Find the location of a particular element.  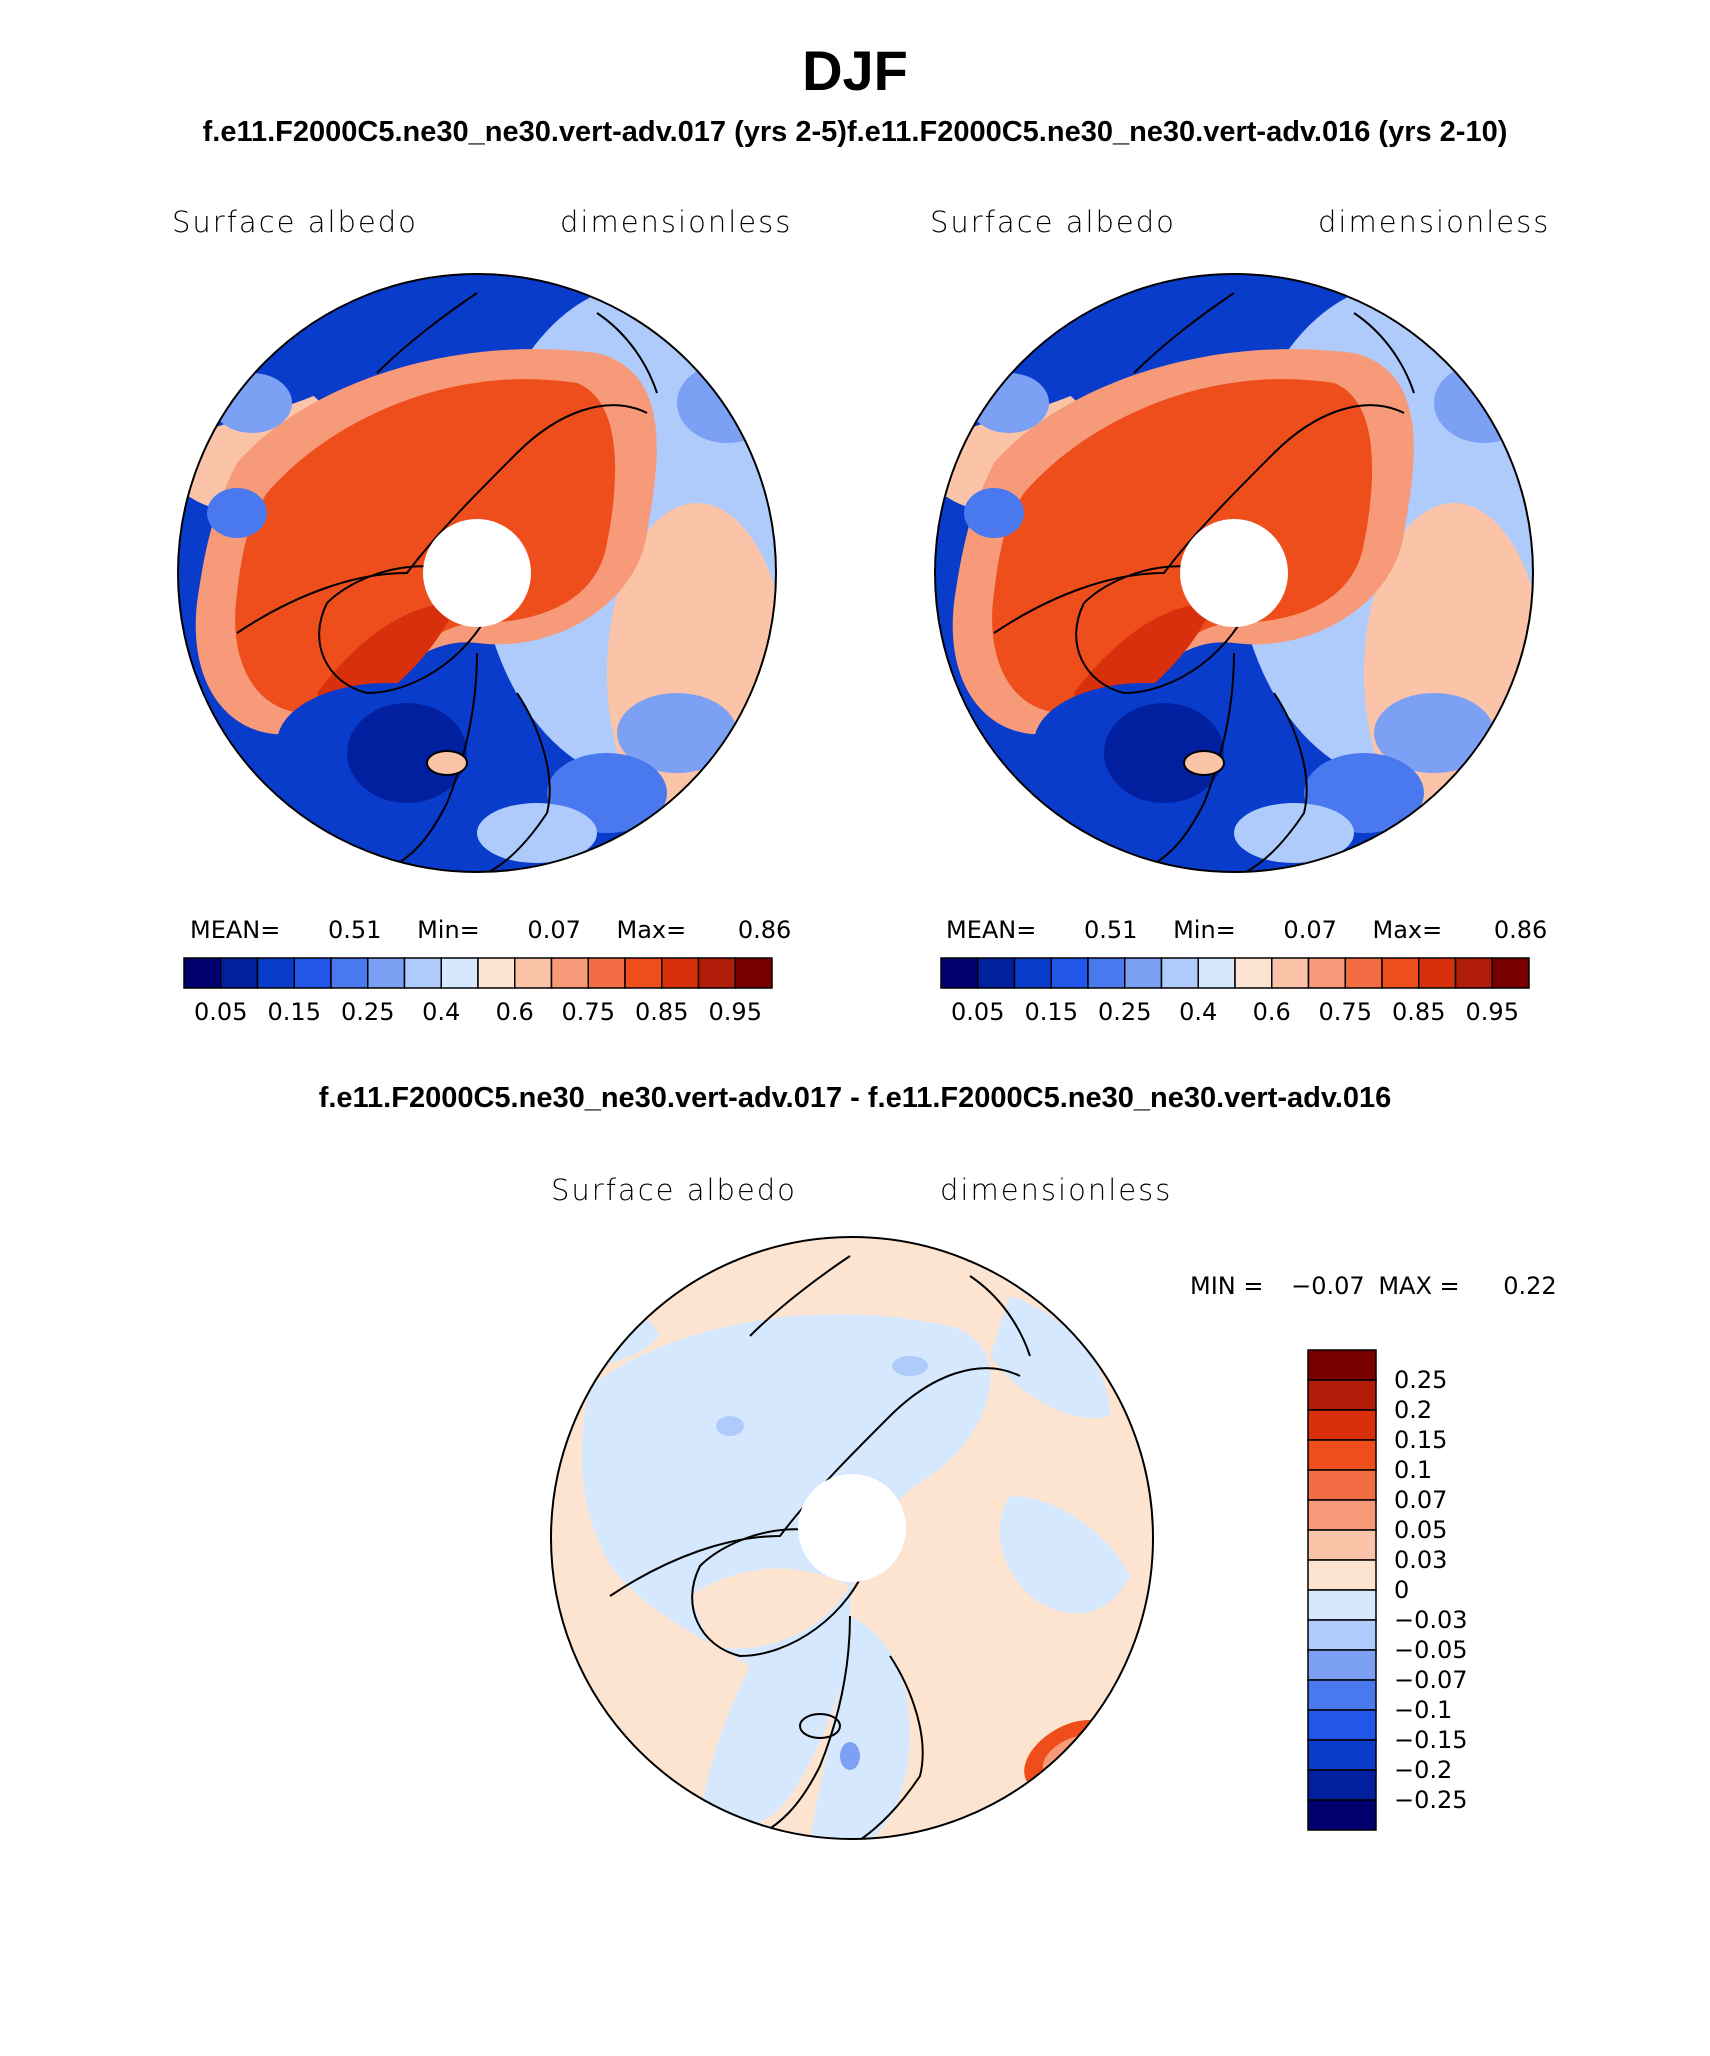

left-max-value: 0.86 is located at coordinates (764, 930).